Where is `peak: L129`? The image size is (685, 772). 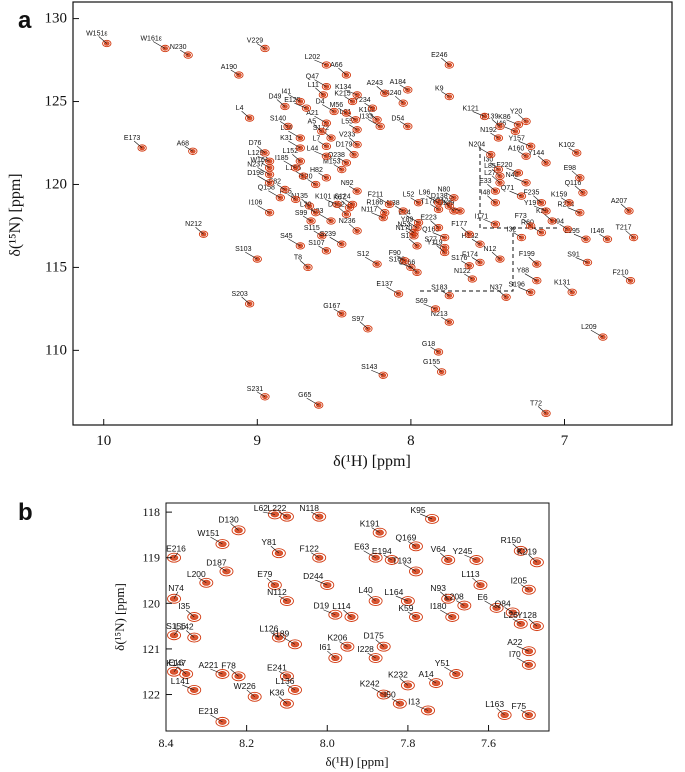
peak: L129 is located at coordinates (261, 157).